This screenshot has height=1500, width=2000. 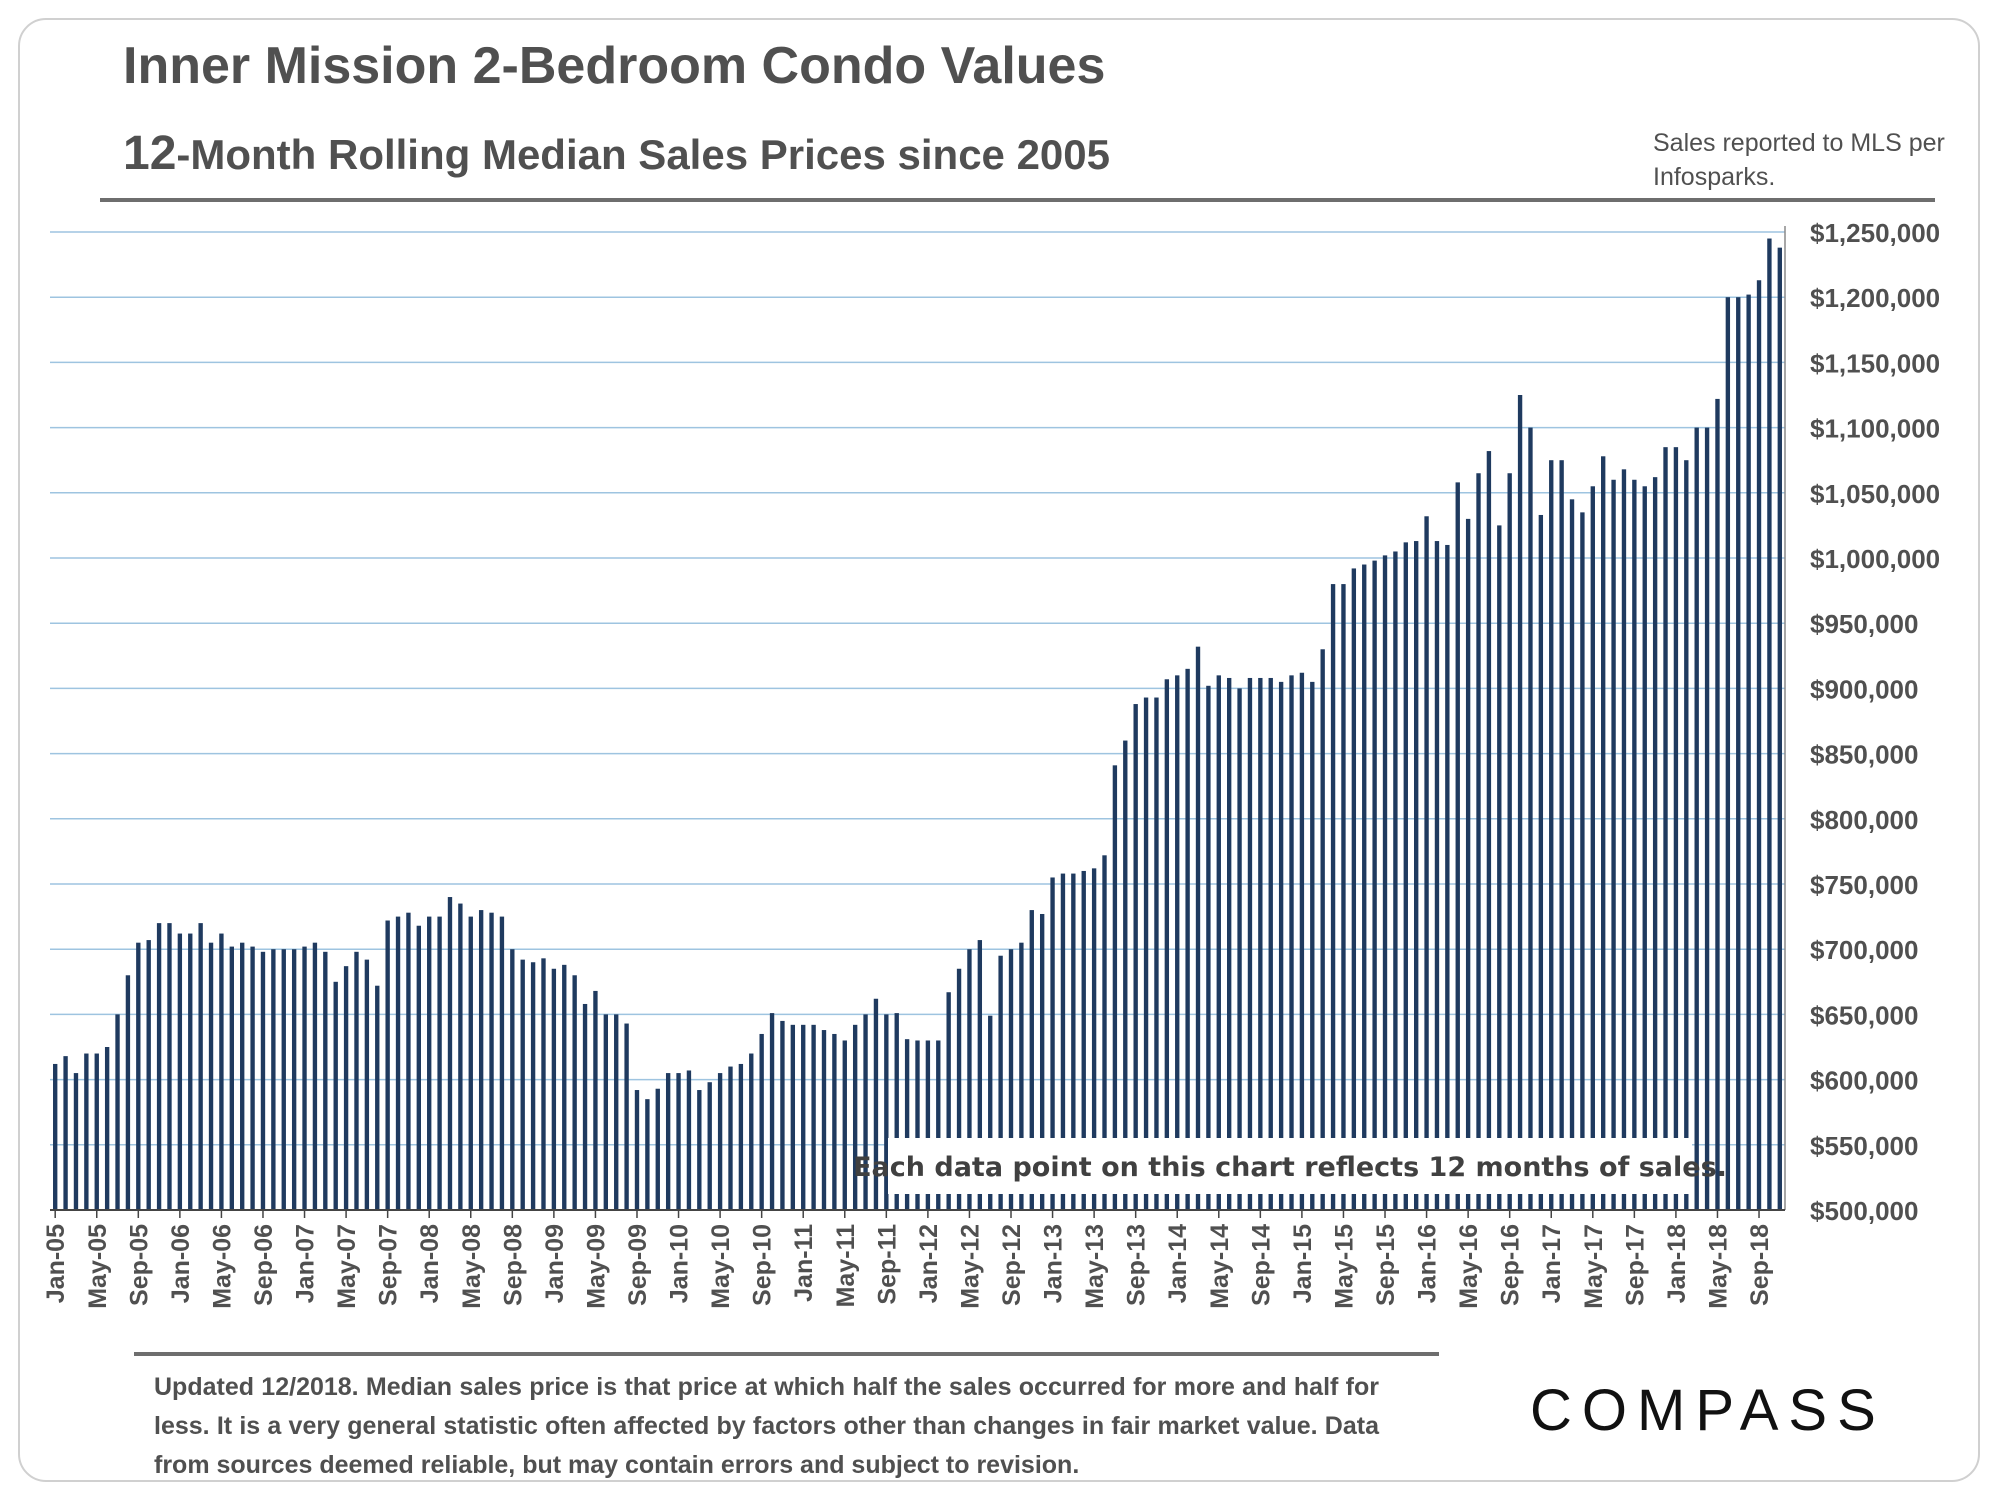 What do you see at coordinates (1261, 1265) in the screenshot?
I see `x-tick-label: Sep-14` at bounding box center [1261, 1265].